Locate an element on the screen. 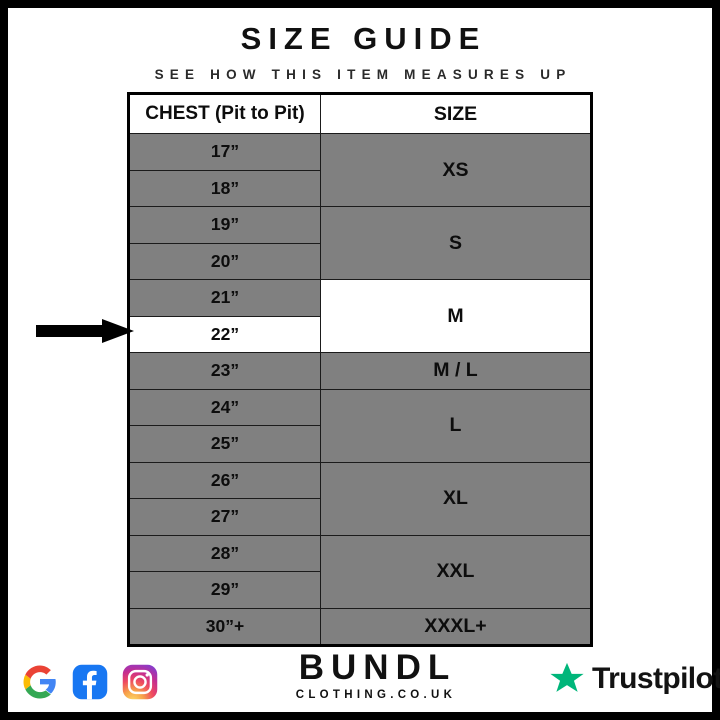  size-label-cell: M is located at coordinates (456, 316).